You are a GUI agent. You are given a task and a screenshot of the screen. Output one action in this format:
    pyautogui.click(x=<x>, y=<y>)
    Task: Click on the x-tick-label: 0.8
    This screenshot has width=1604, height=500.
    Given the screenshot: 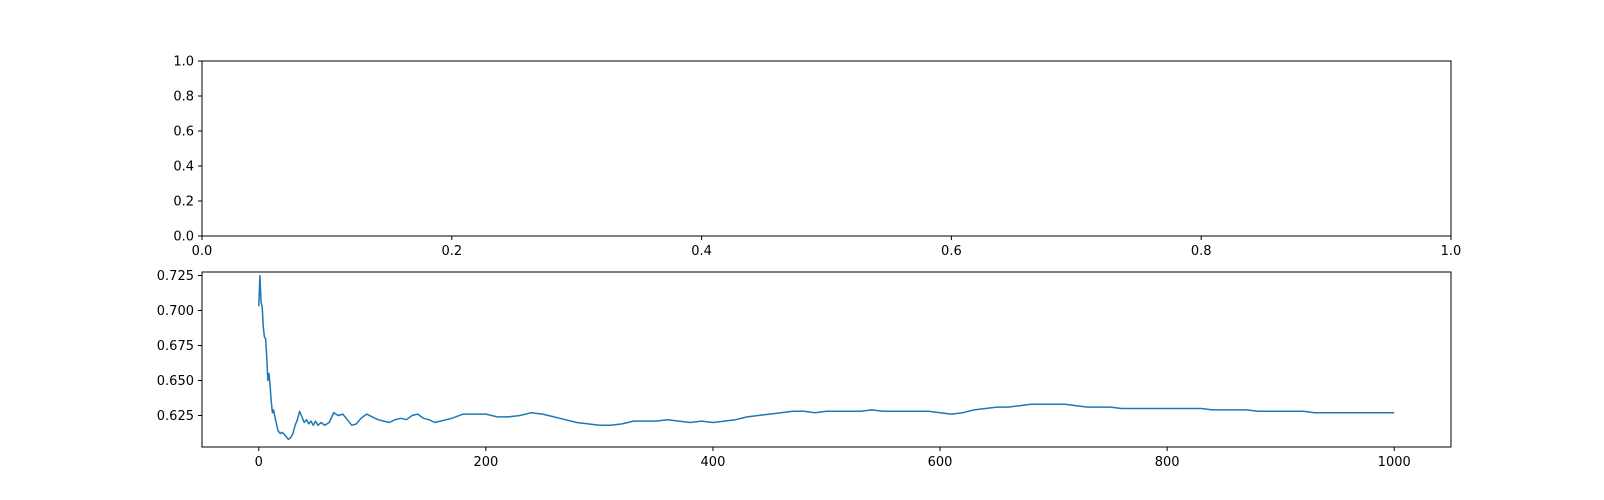 What is the action you would take?
    pyautogui.click(x=1201, y=251)
    